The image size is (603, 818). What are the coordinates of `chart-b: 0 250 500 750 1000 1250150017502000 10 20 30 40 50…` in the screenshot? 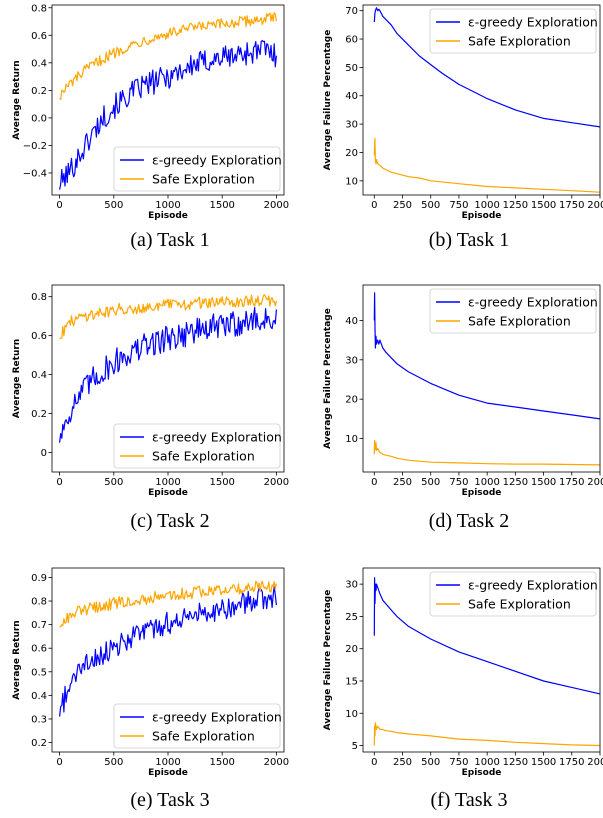 It's located at (463, 112).